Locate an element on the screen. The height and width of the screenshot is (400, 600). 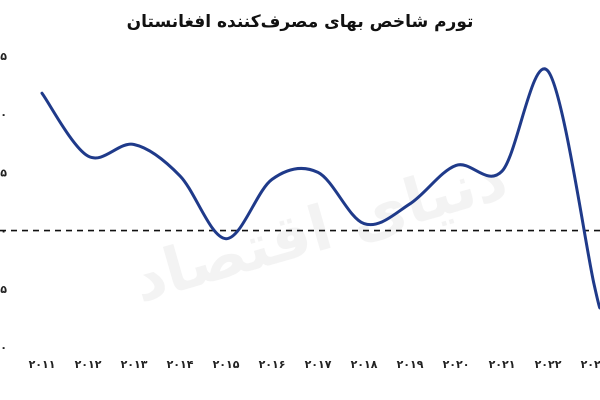
y-axis: ۱۵۱۰۵۰-۵-۱۰ is located at coordinates (3, 202).